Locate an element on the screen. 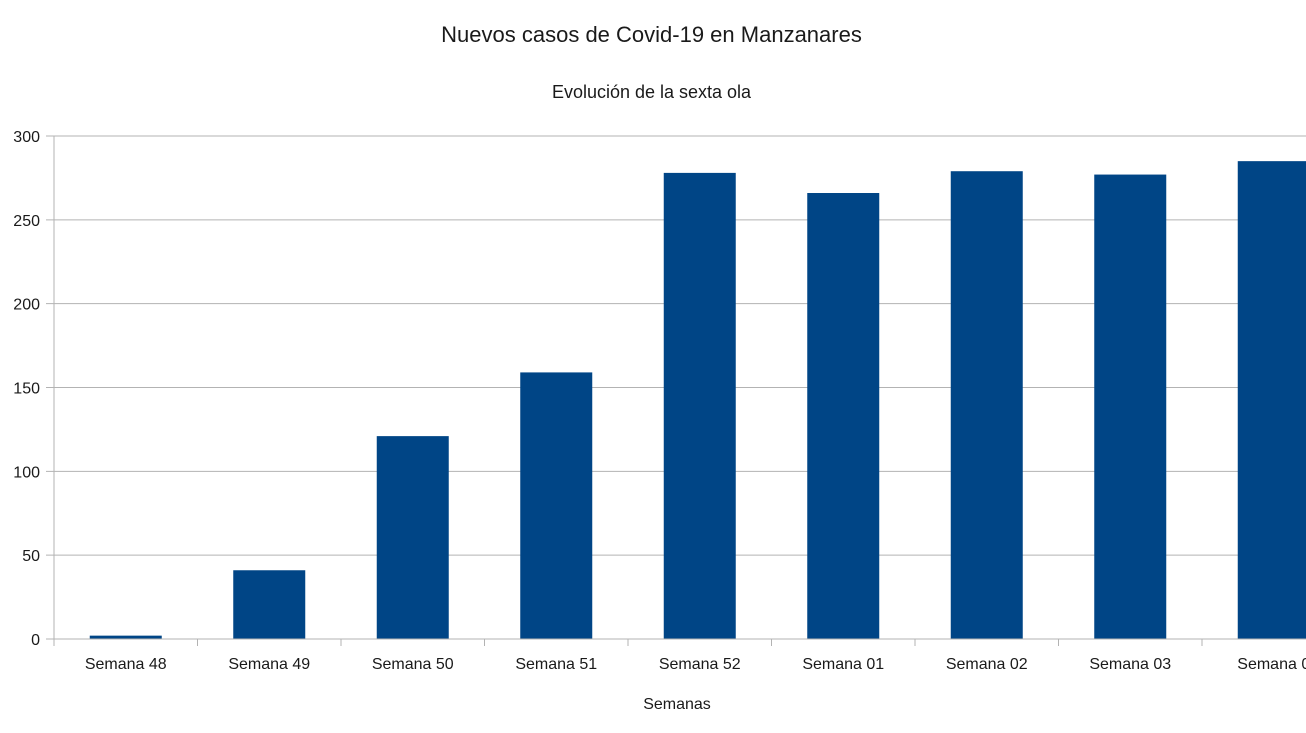 Image resolution: width=1306 pixels, height=733 pixels. chart-subtitle: Evolución de la sexta ola is located at coordinates (651, 92).